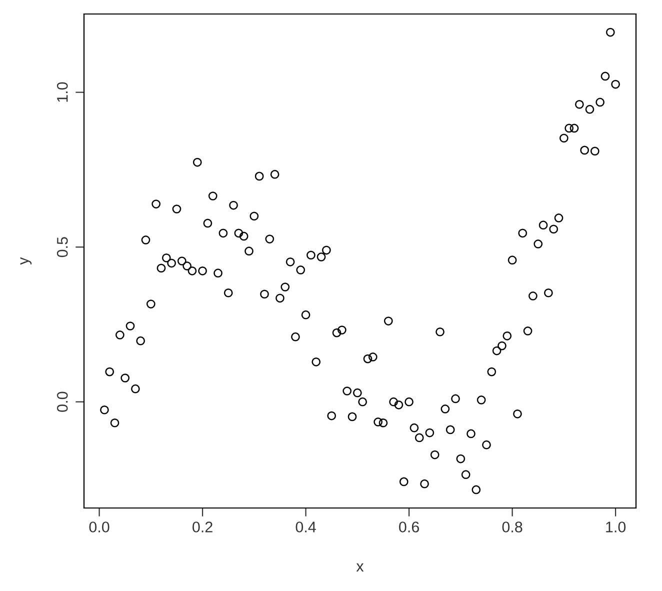  Describe the element at coordinates (409, 527) in the screenshot. I see `x-tick-label: 0.6` at that location.